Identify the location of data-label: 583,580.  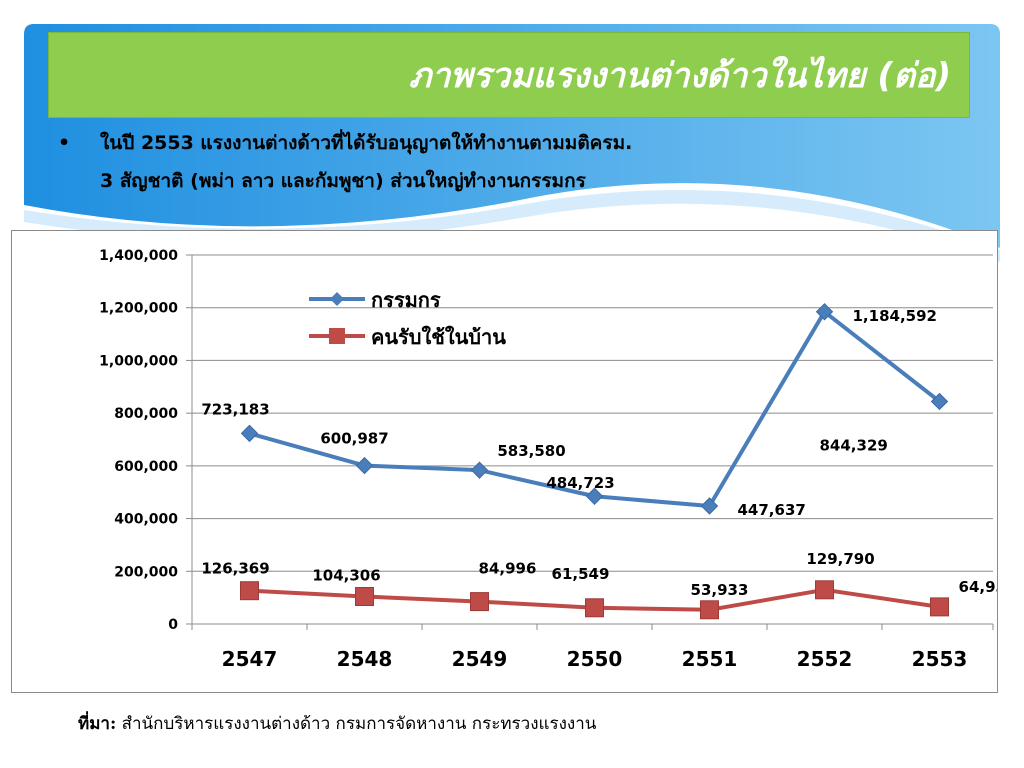
(531, 451).